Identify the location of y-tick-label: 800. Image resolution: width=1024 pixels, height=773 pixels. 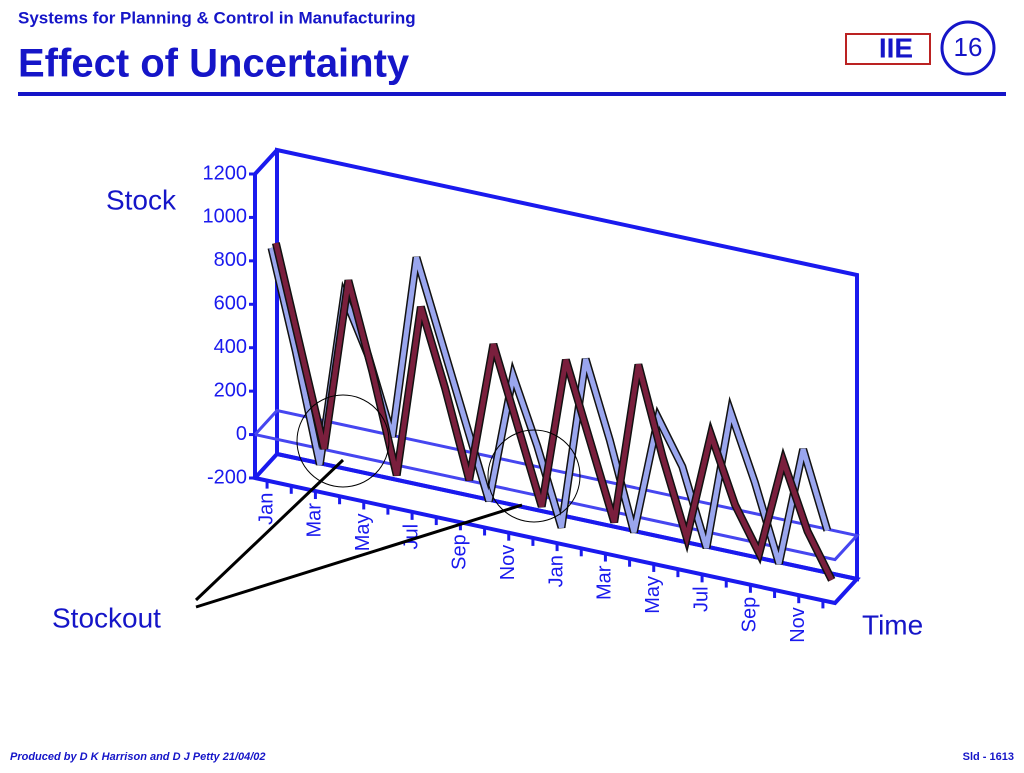
(230, 260).